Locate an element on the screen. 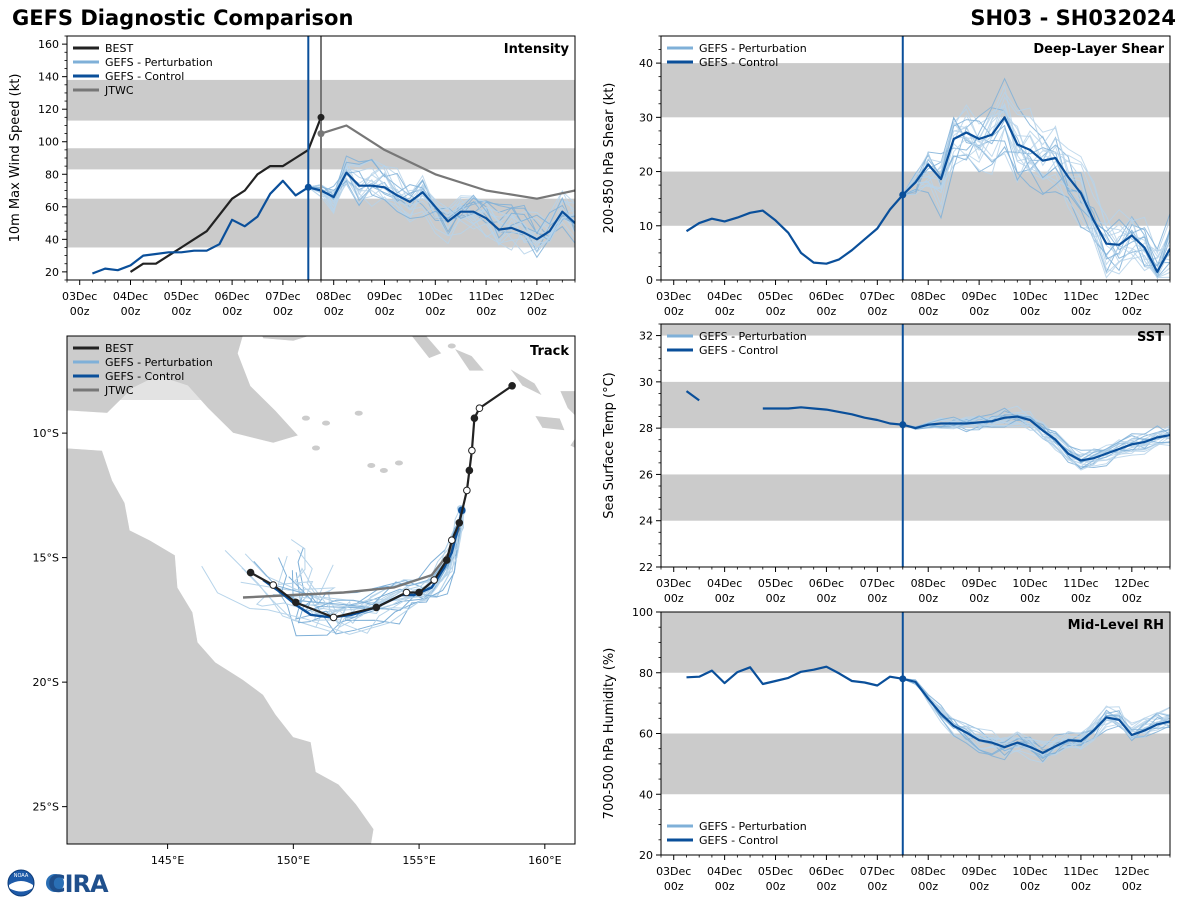 This screenshot has height=902, width=1200. best-end-marker is located at coordinates (321, 117).